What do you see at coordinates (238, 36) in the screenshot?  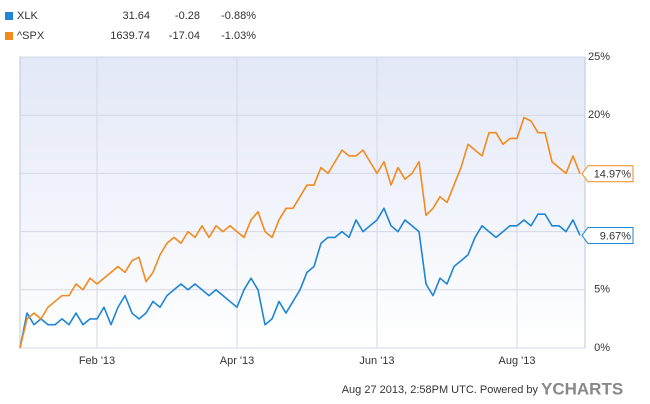 I see `legend-change-percent: -1.03%` at bounding box center [238, 36].